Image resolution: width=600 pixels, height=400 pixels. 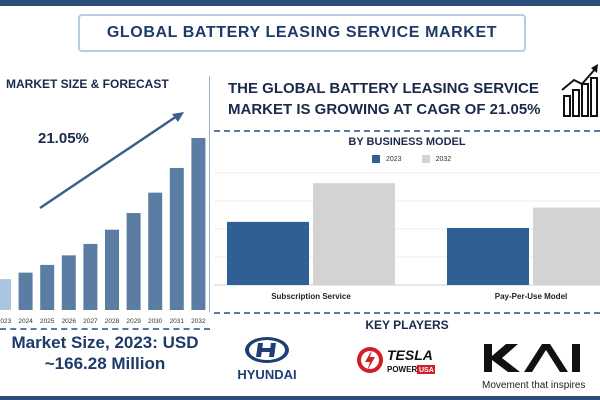 What do you see at coordinates (533, 367) in the screenshot?
I see `kia-logo: Movement that inspires` at bounding box center [533, 367].